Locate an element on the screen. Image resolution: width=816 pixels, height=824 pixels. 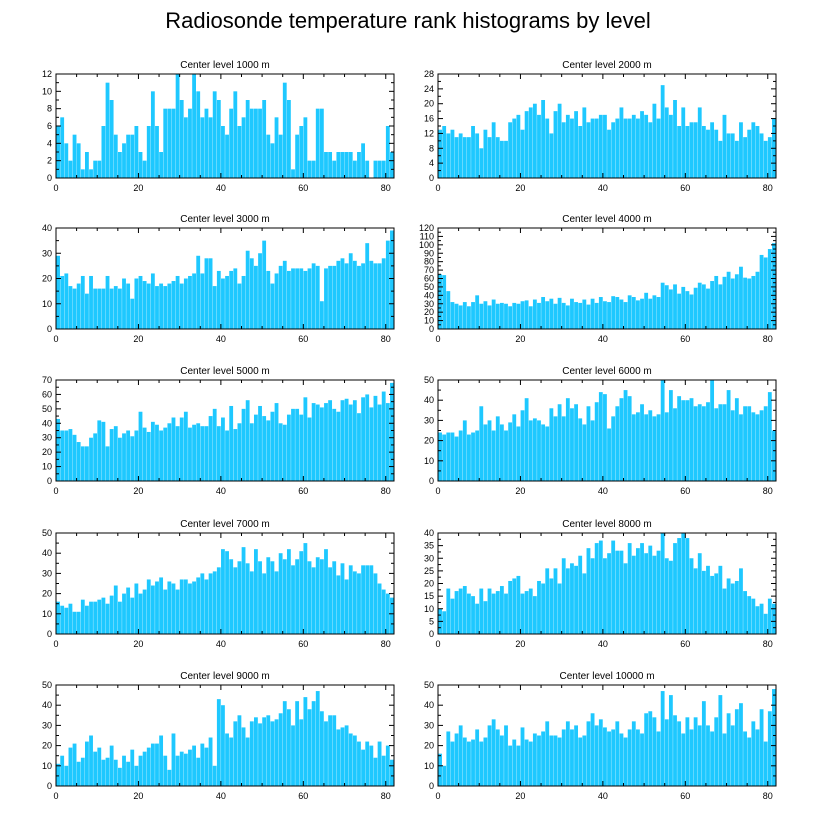
x-tick-label: 20 is located at coordinates (520, 644).